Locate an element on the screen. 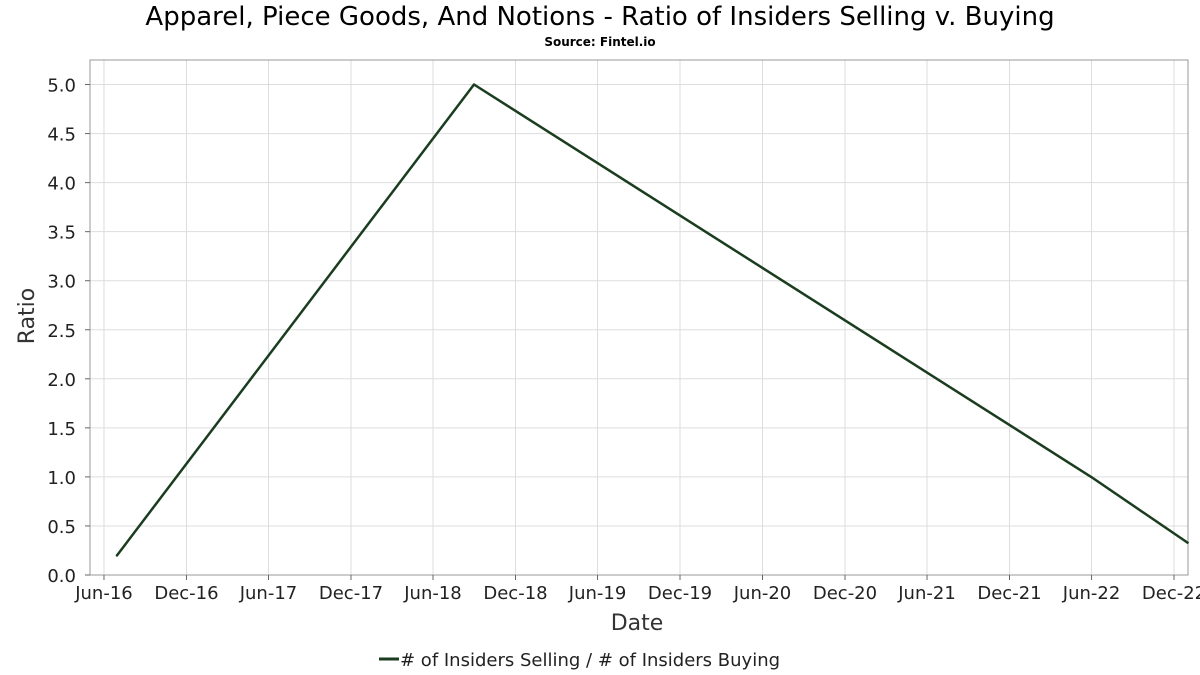 This screenshot has width=1200, height=675. y-axis: 0.0 0.5 1.0 1.5 2.0 2.5 3.0 3.5 4.0 4.5 5.0 is located at coordinates (68, 331).